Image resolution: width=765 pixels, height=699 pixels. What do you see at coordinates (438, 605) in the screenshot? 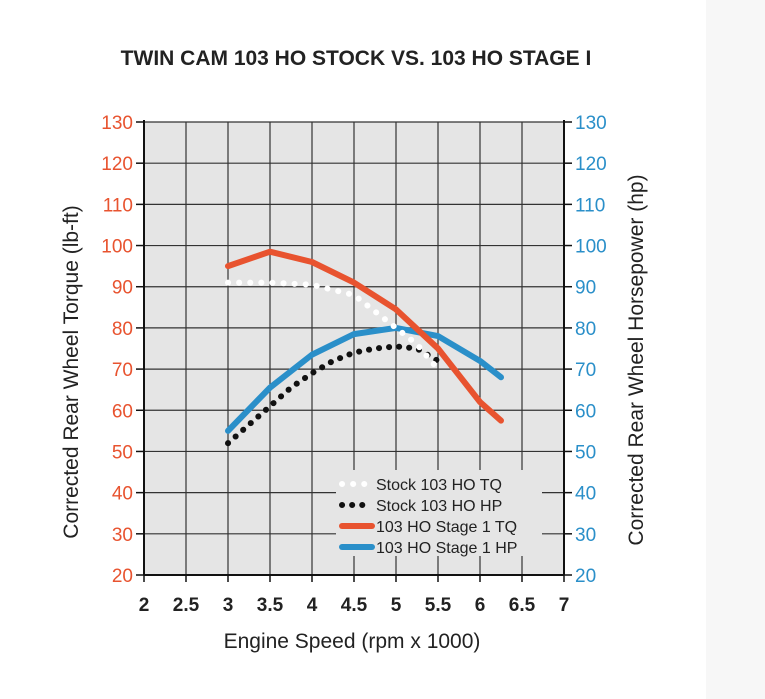
I see `x-tick-label: 5.5` at bounding box center [438, 605].